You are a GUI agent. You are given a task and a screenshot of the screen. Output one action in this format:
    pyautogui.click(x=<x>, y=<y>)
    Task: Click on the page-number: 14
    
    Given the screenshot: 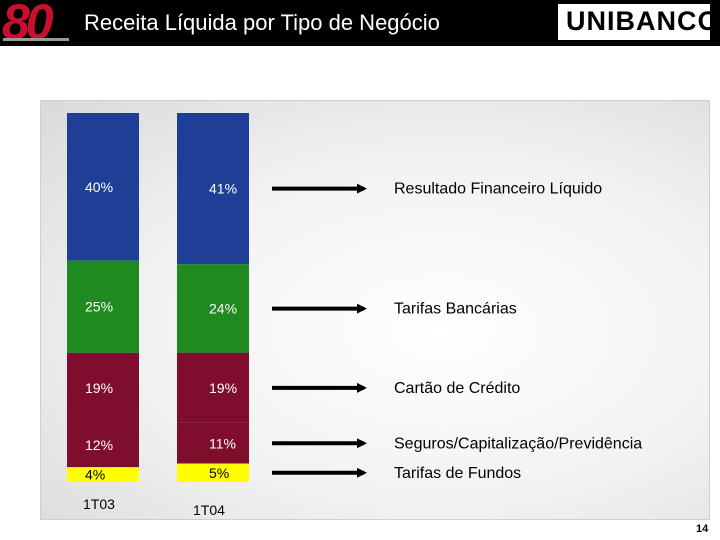 What is the action you would take?
    pyautogui.click(x=702, y=529)
    